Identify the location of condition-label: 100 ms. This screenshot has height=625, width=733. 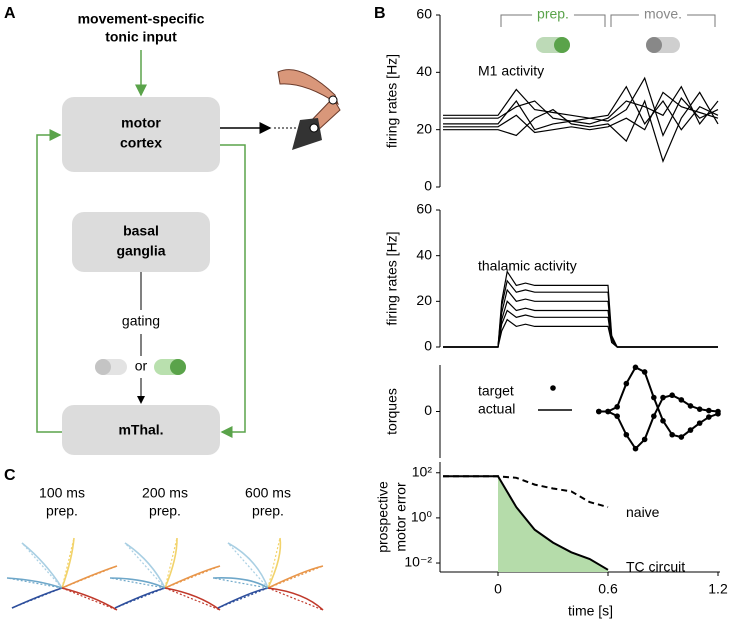
(62, 493).